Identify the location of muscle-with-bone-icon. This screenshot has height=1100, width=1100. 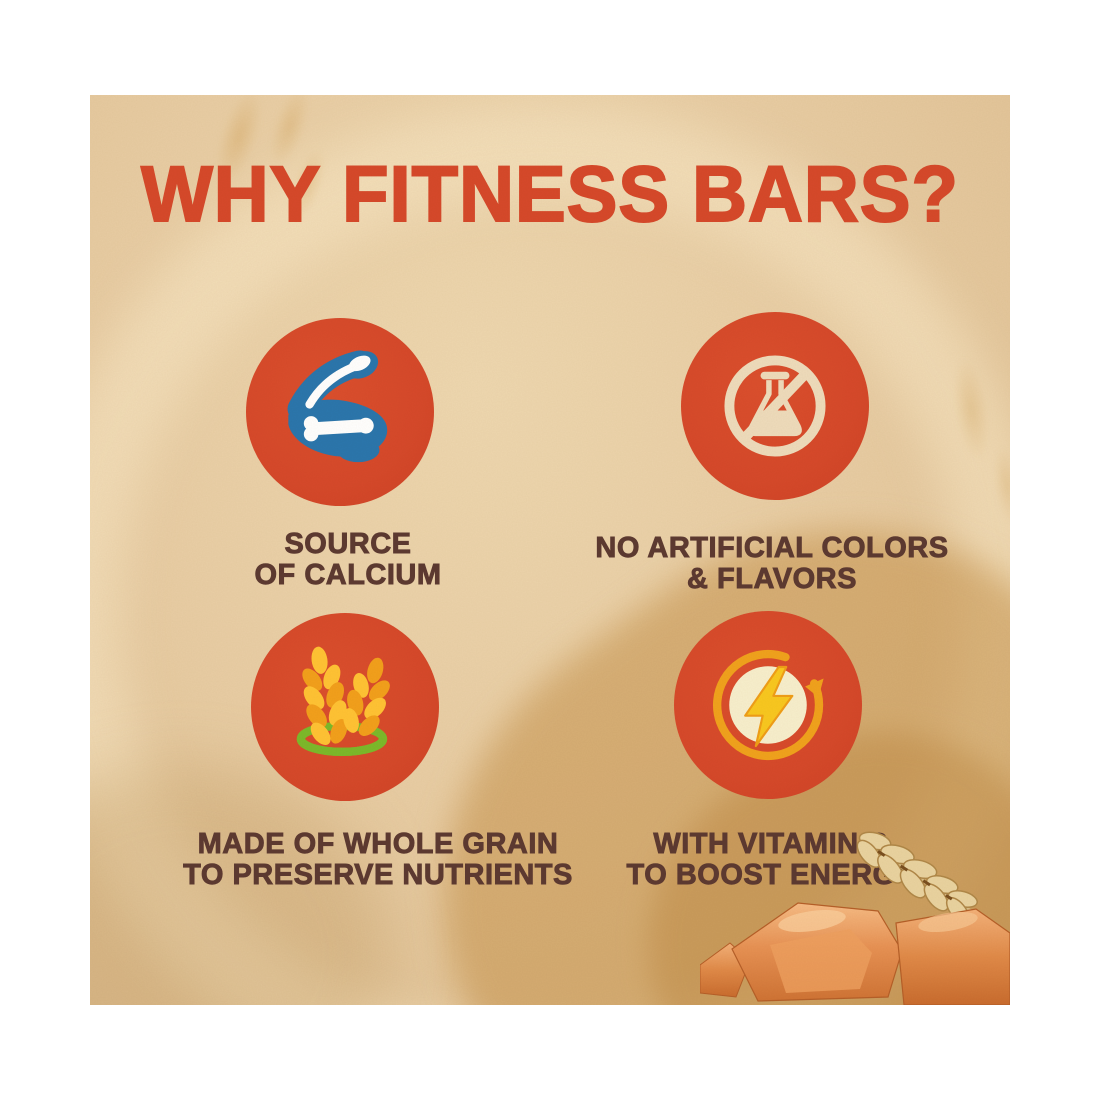
(337, 406).